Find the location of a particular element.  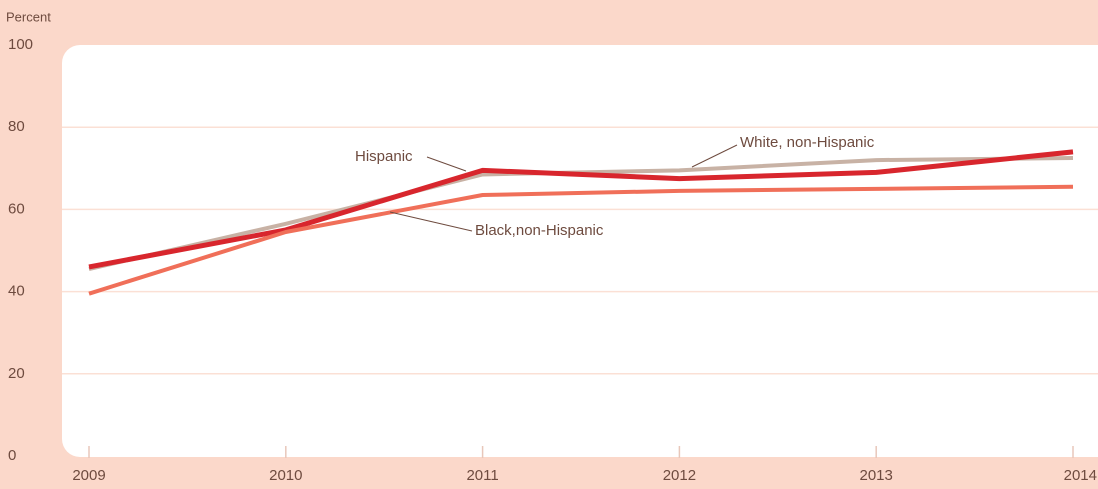

y-tick-label: 80 is located at coordinates (16, 126).